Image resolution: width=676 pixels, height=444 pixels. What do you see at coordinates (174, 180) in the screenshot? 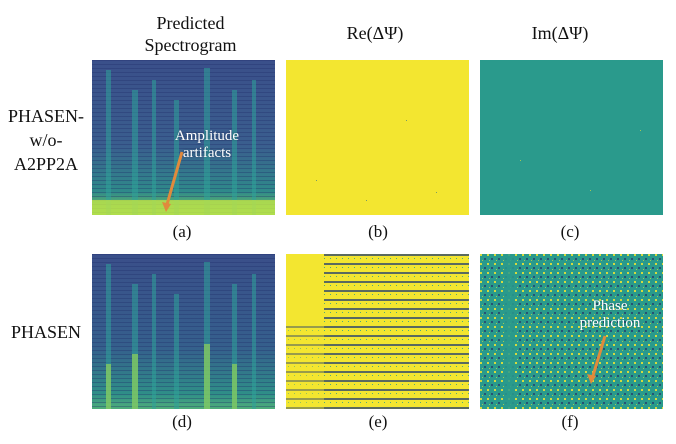
I see `arrow-amplitude` at bounding box center [174, 180].